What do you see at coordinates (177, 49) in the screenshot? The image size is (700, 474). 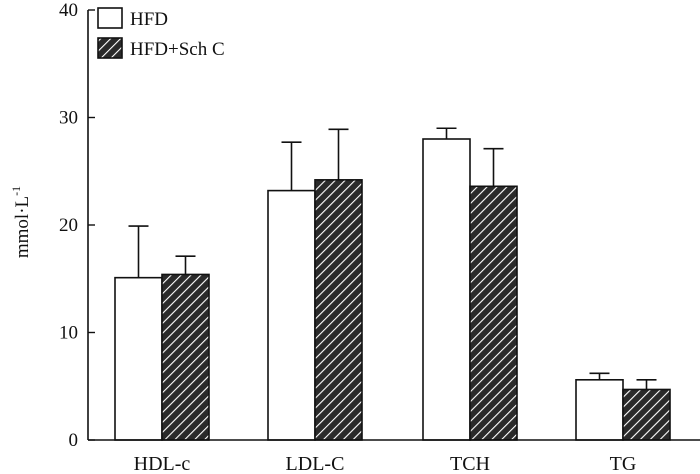 I see `legend-label-hfd-sch-c: HFD+Sch C` at bounding box center [177, 49].